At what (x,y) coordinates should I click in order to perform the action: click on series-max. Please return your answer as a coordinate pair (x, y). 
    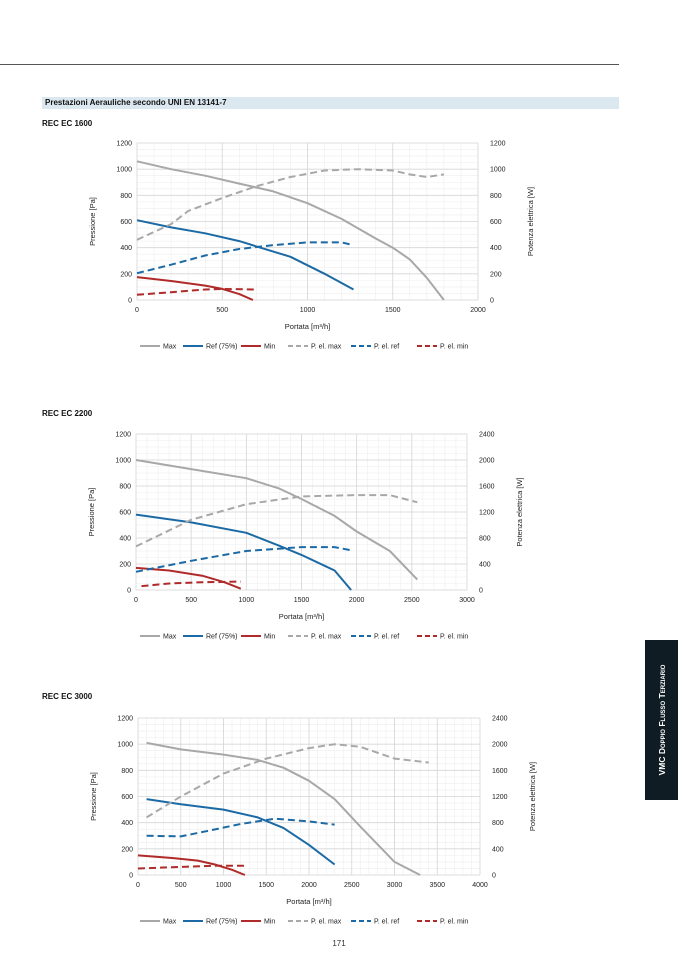
    Looking at the image, I should click on (277, 520).